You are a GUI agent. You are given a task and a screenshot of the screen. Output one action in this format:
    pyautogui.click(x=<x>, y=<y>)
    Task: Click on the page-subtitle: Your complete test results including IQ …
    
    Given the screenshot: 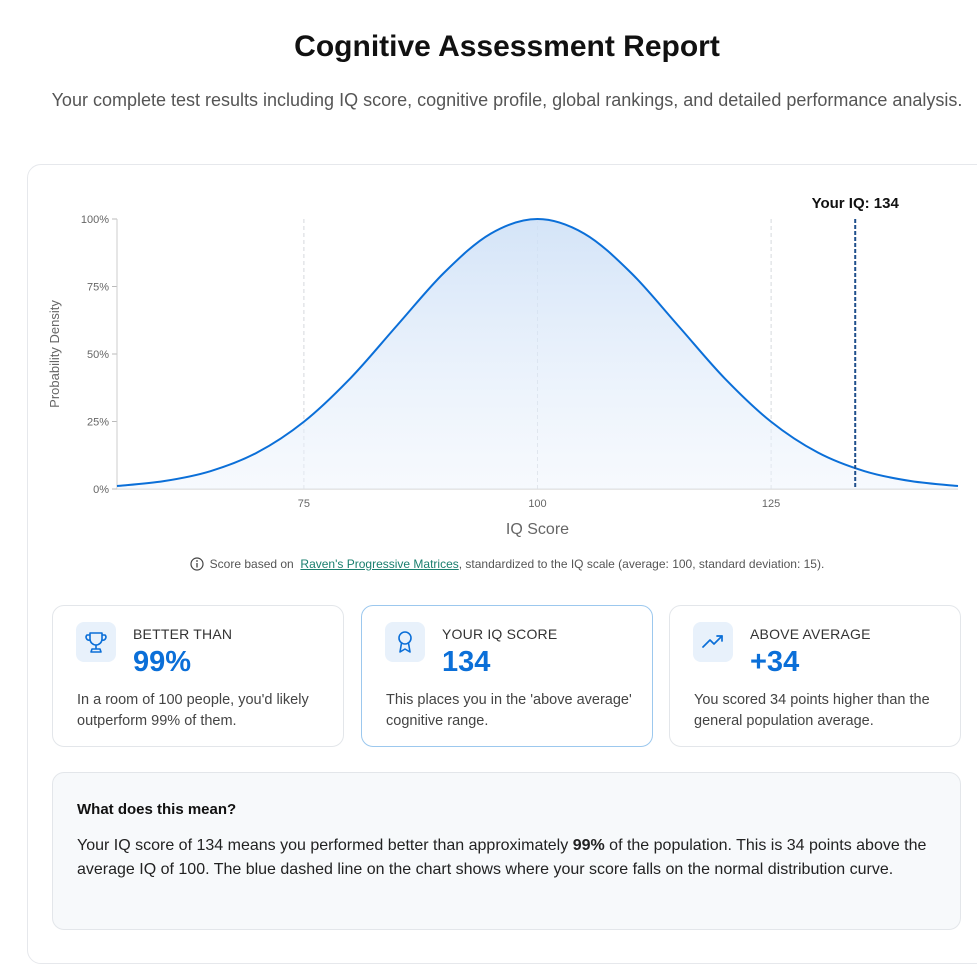 What is the action you would take?
    pyautogui.click(x=507, y=100)
    